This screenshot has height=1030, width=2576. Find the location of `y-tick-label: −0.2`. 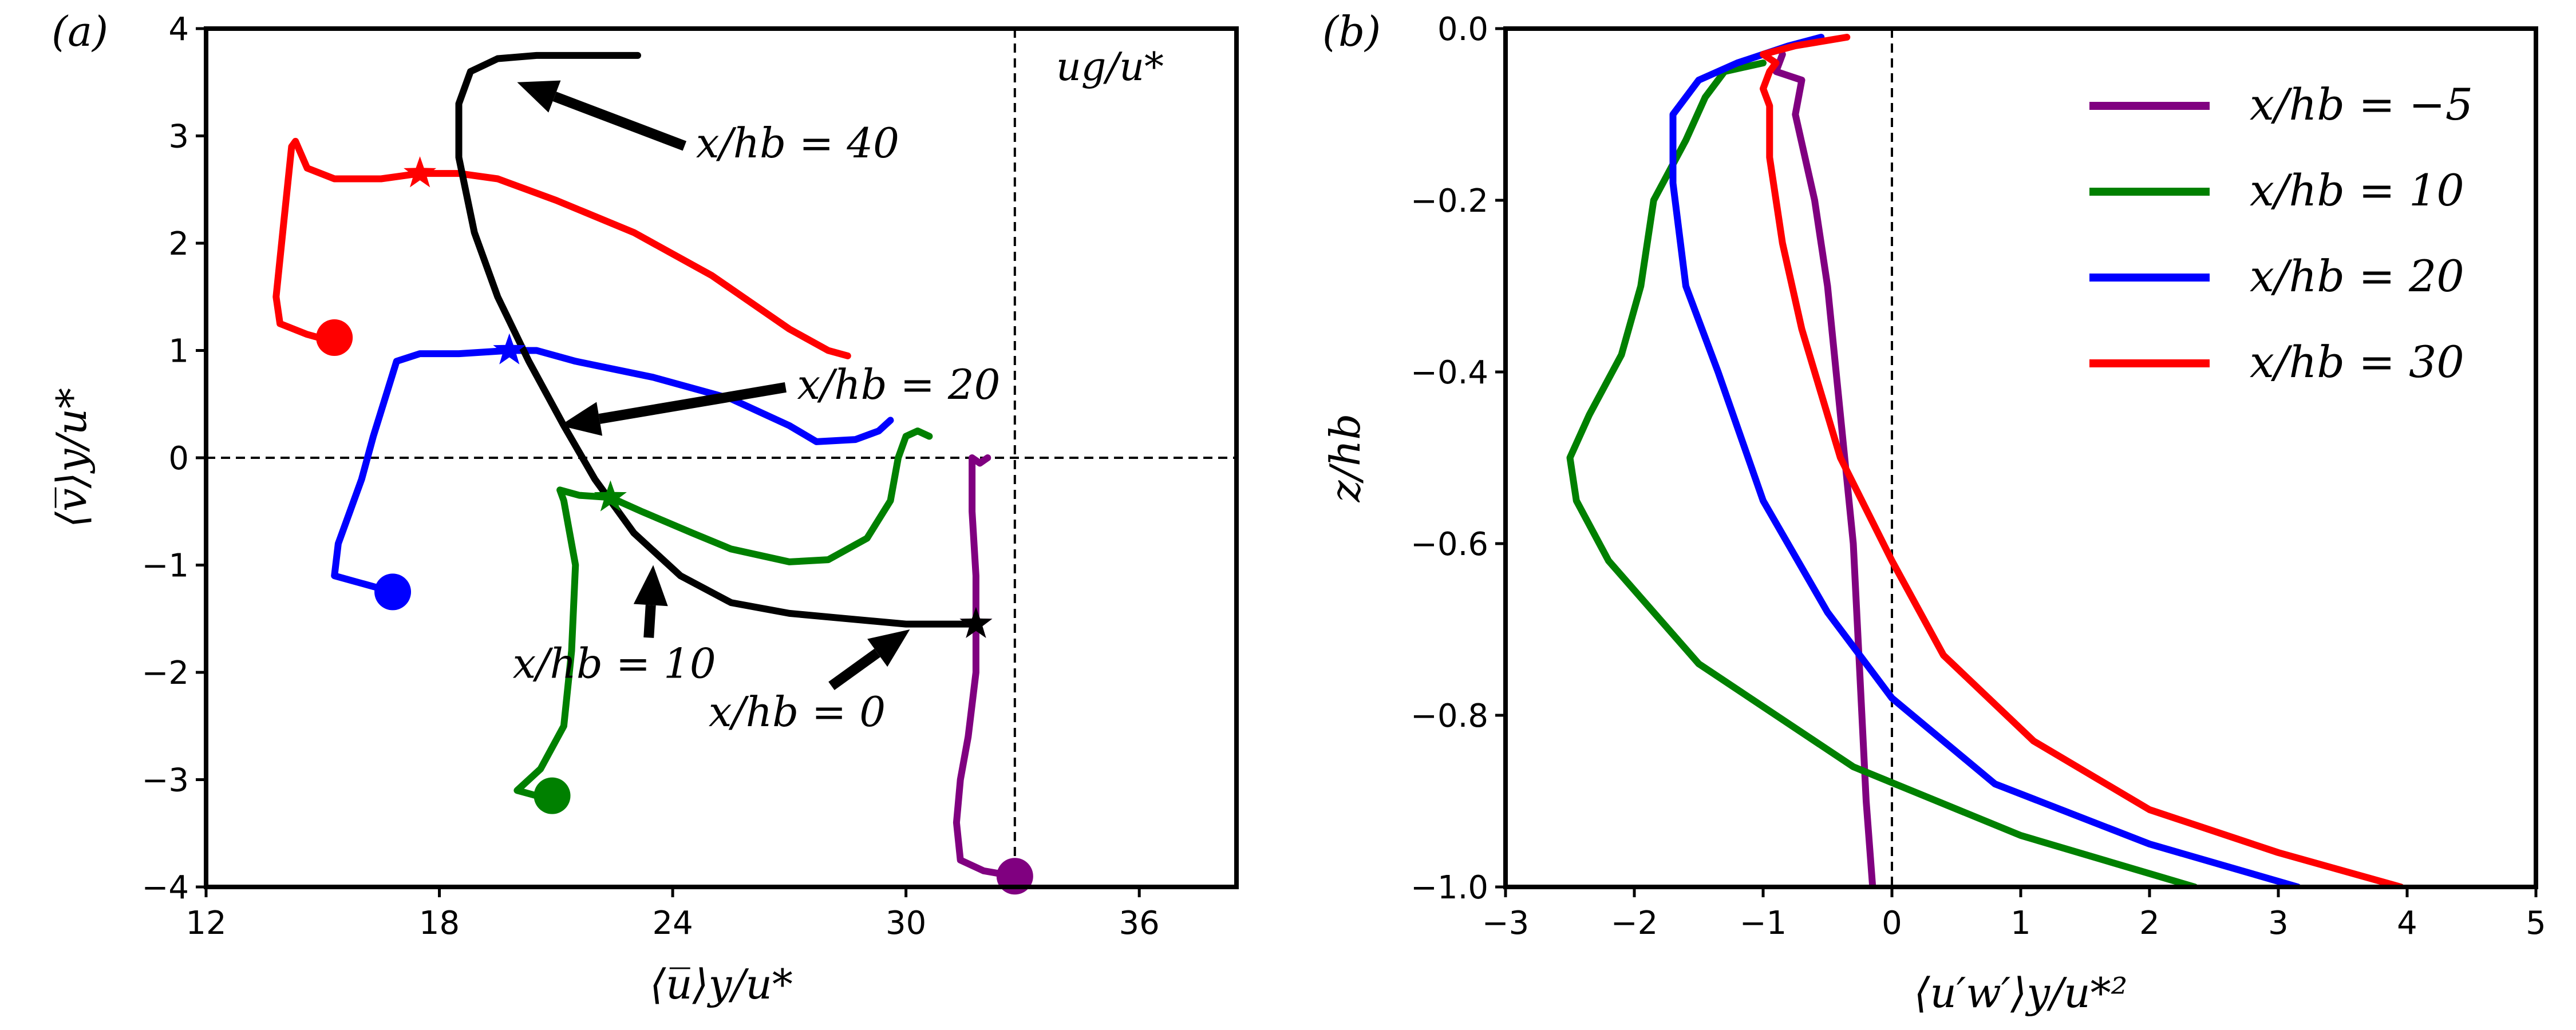

y-tick-label: −0.2 is located at coordinates (1449, 201).